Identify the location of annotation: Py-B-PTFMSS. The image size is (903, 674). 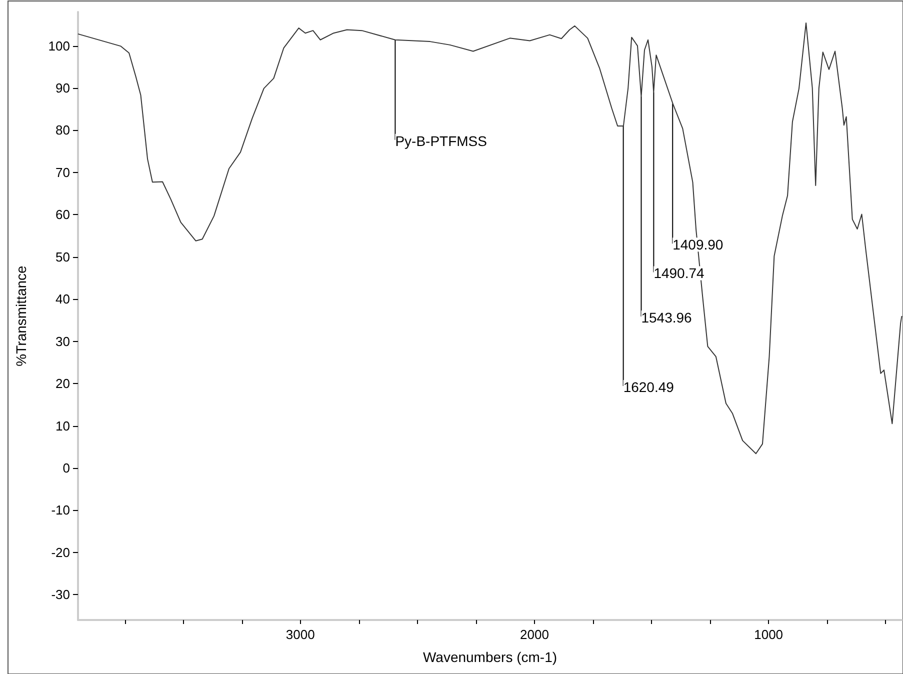
(441, 140).